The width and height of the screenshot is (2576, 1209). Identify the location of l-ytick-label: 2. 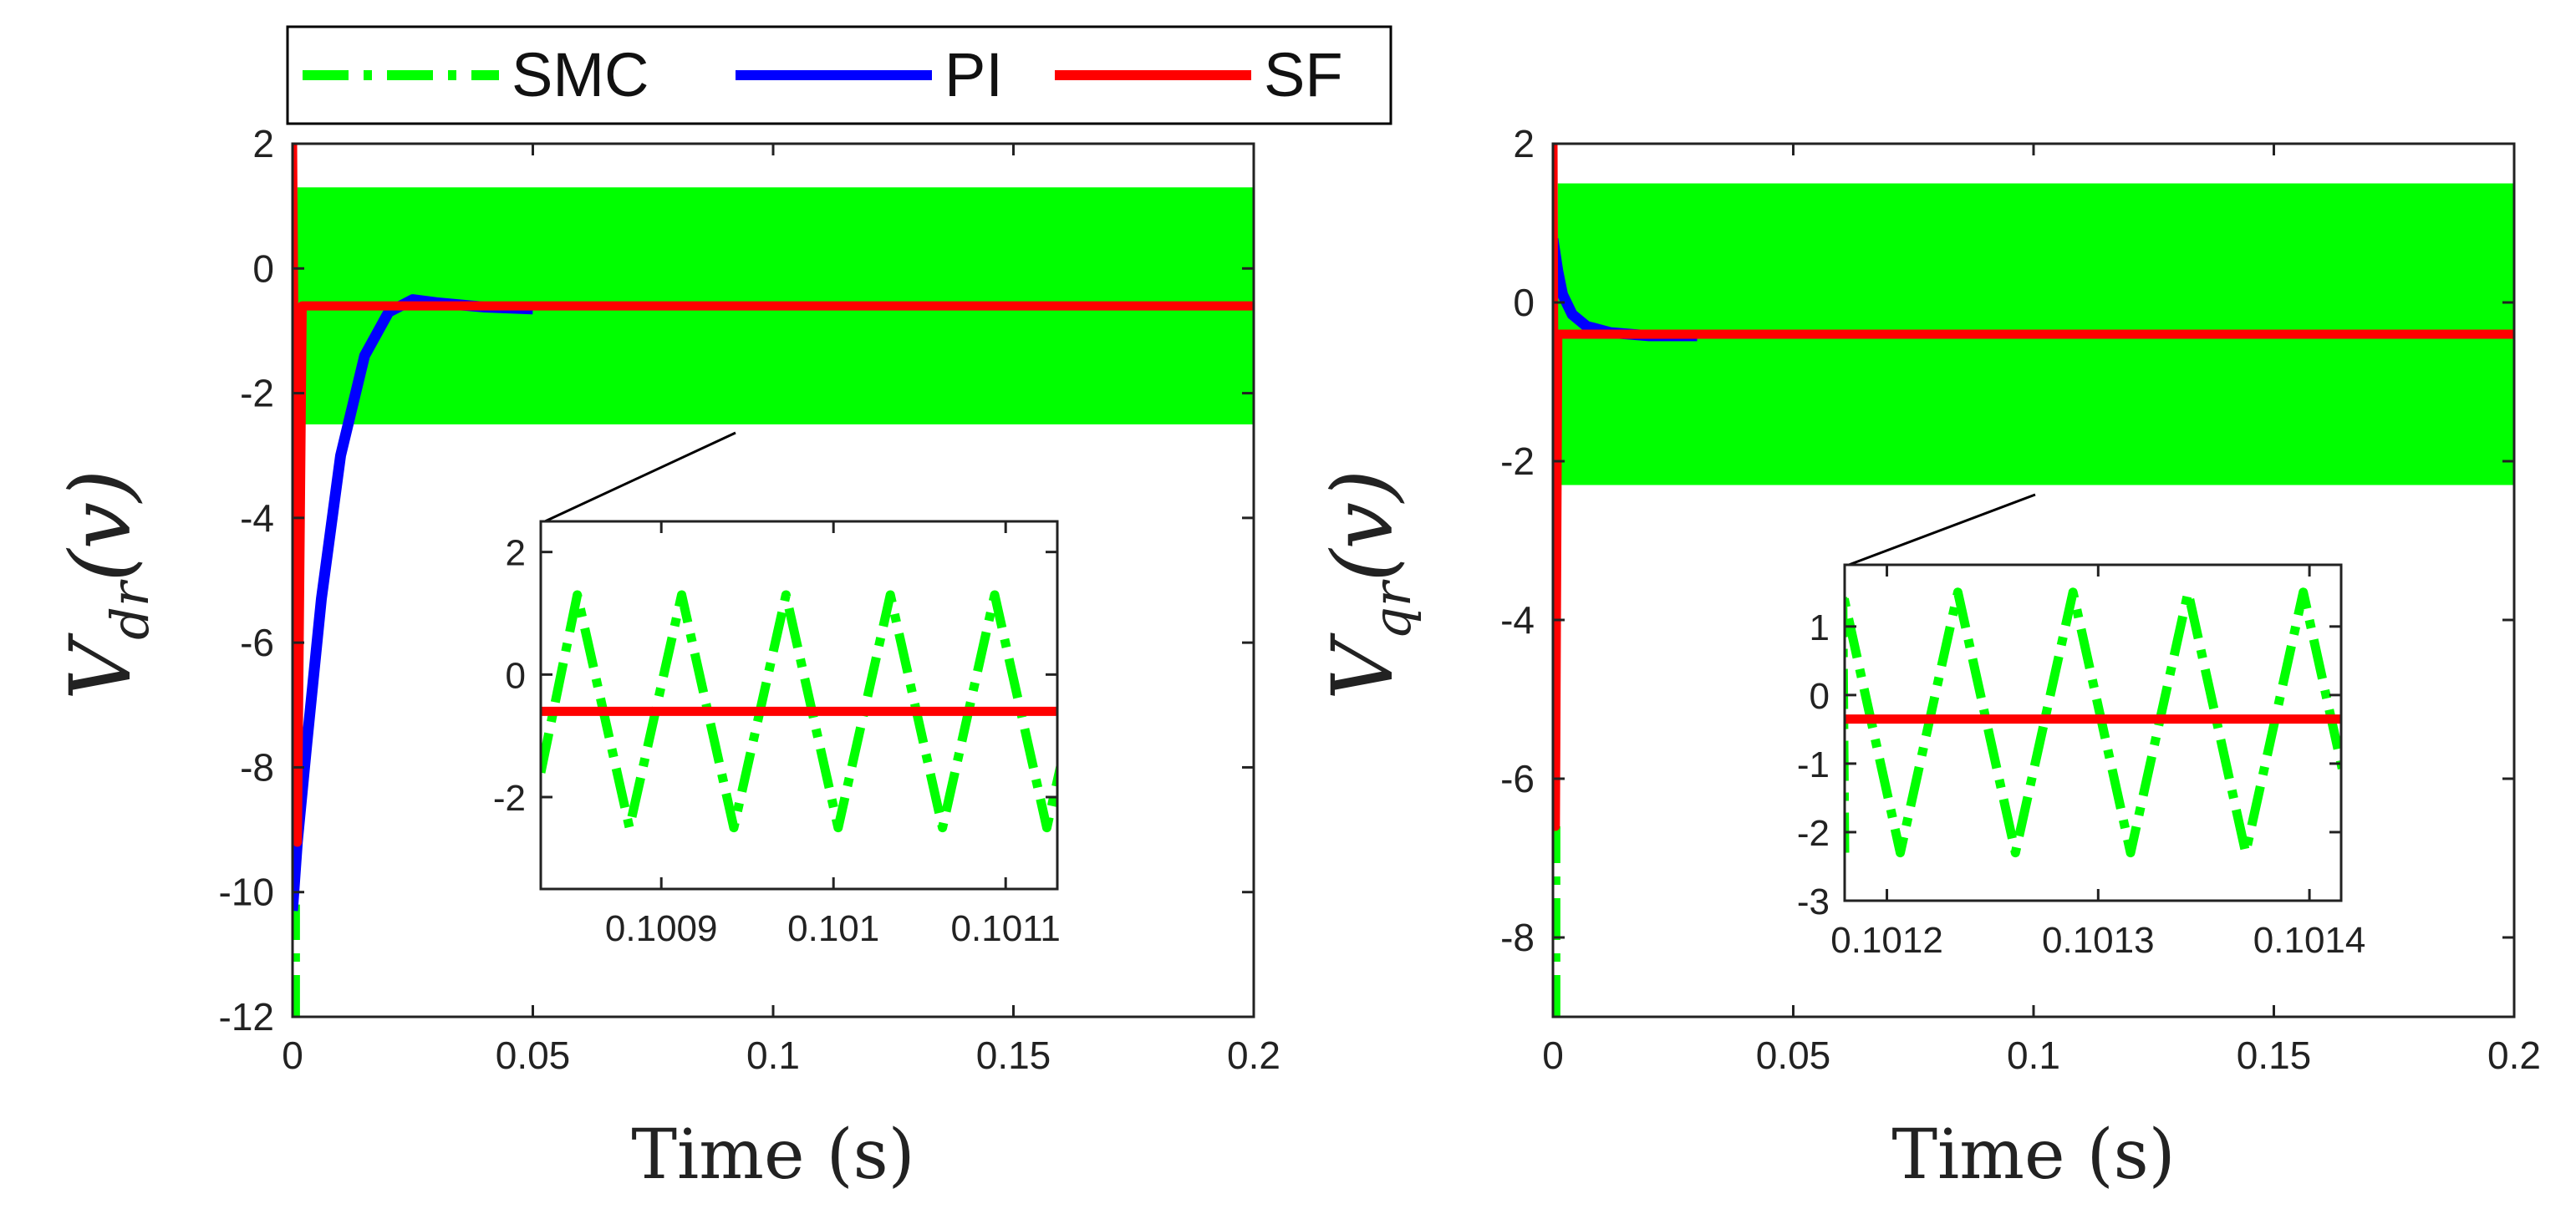
(263, 143).